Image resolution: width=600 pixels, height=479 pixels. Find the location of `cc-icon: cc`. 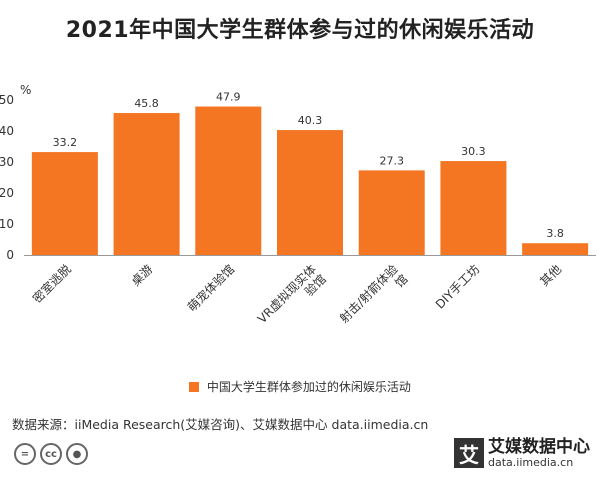

cc-icon: cc is located at coordinates (51, 454).